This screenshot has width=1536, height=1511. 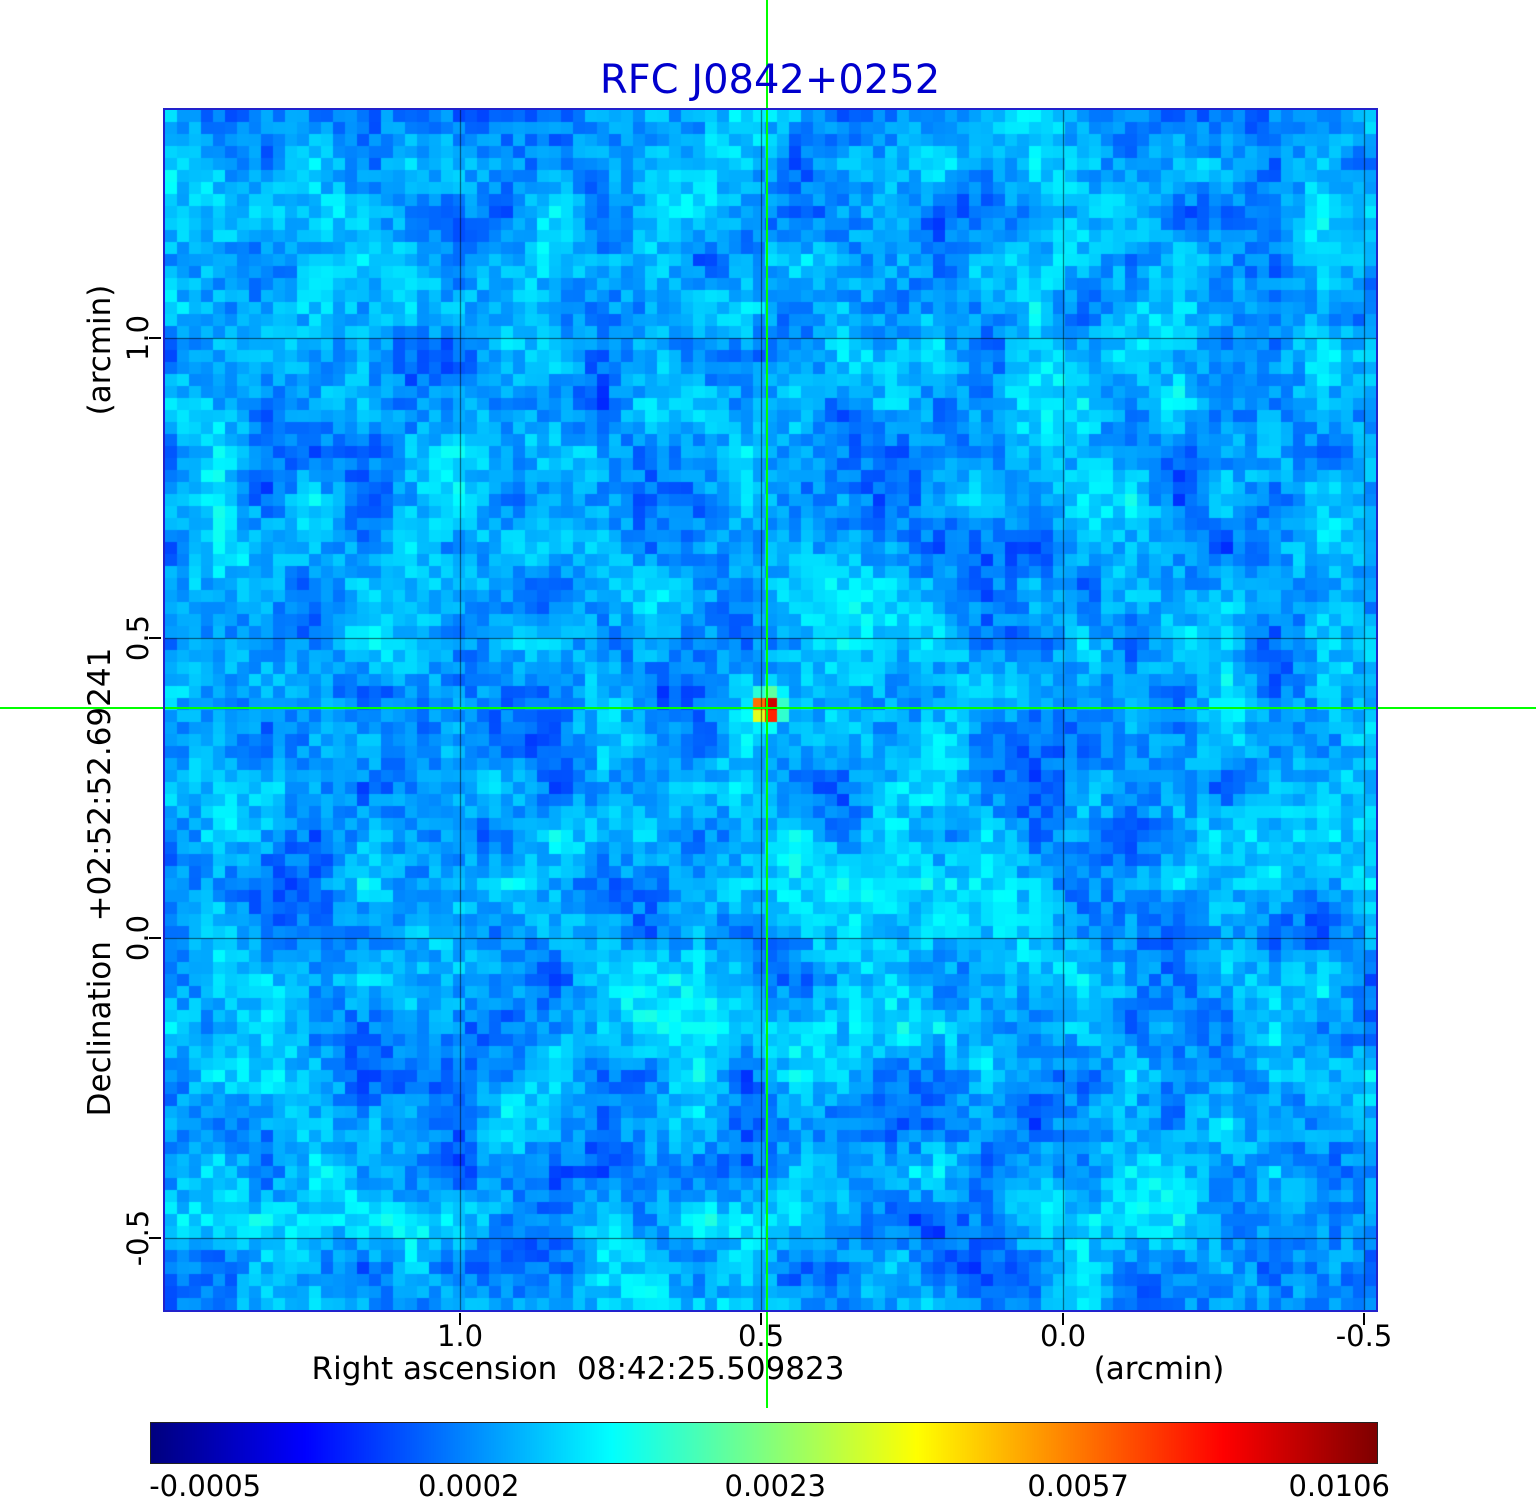 What do you see at coordinates (1339, 1486) in the screenshot?
I see `colorbar-tick-label: 0.0106` at bounding box center [1339, 1486].